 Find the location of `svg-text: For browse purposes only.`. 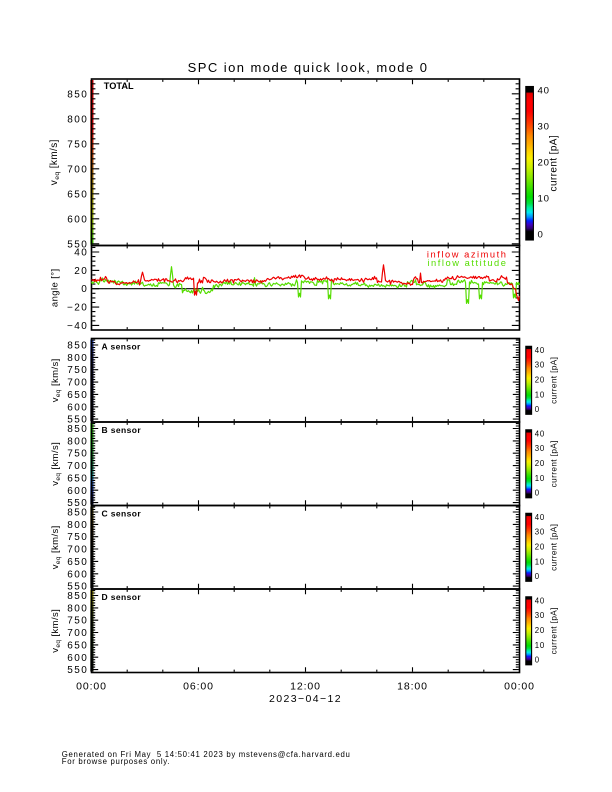

svg-text: For browse purposes only. is located at coordinates (116, 761).